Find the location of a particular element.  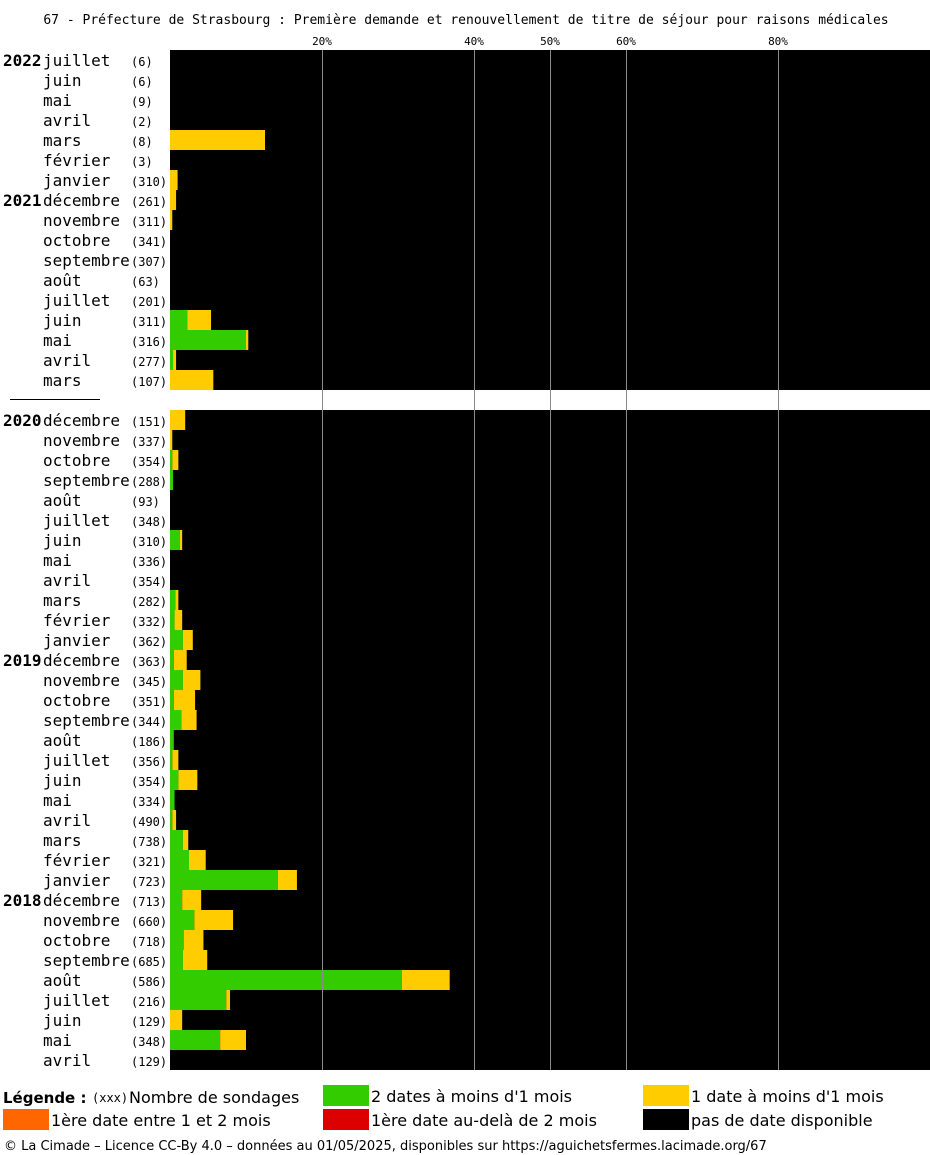

count-label: (129) is located at coordinates (149, 1022).